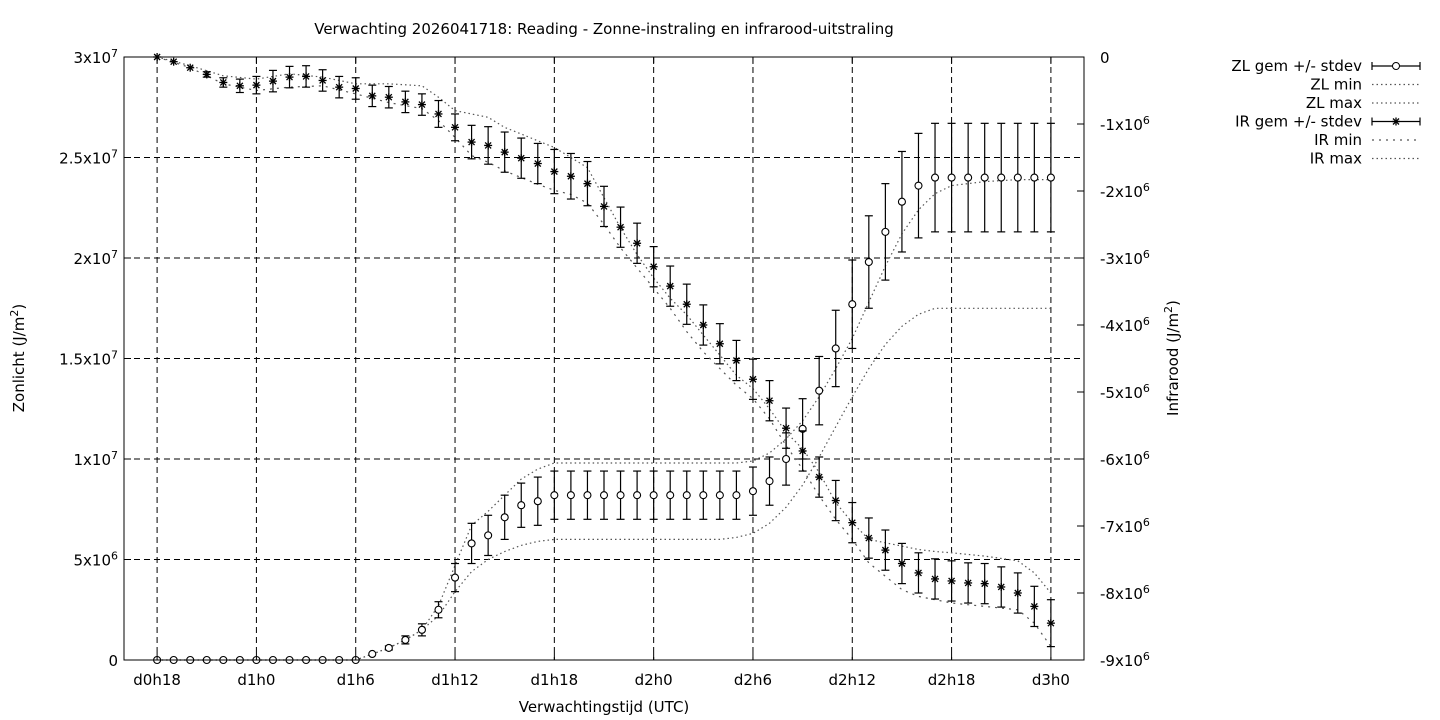 This screenshot has width=1440, height=720. I want to click on x-tick-label: d1h6, so click(356, 680).